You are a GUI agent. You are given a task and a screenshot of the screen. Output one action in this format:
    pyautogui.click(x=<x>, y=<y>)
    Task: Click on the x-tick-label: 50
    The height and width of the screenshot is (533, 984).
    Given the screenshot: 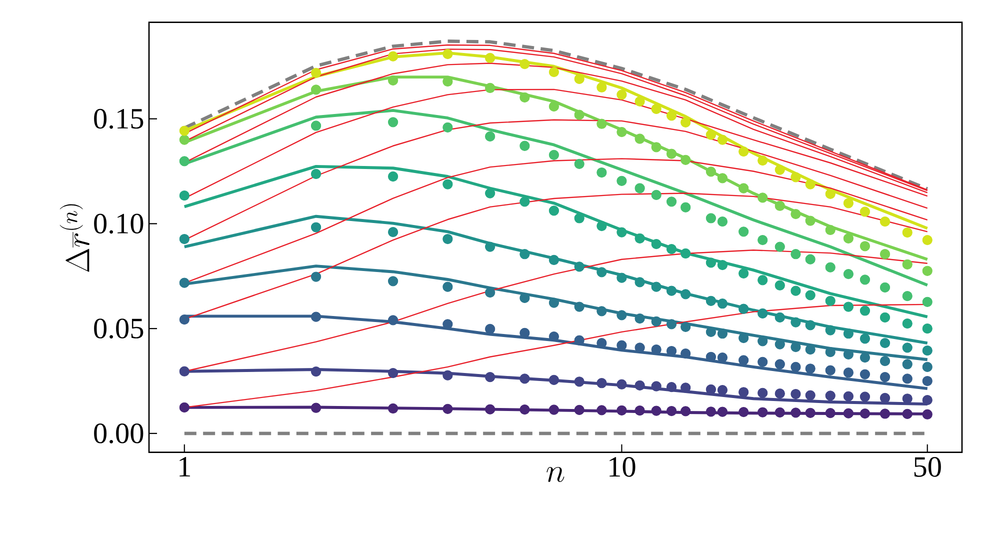 What is the action you would take?
    pyautogui.click(x=927, y=466)
    